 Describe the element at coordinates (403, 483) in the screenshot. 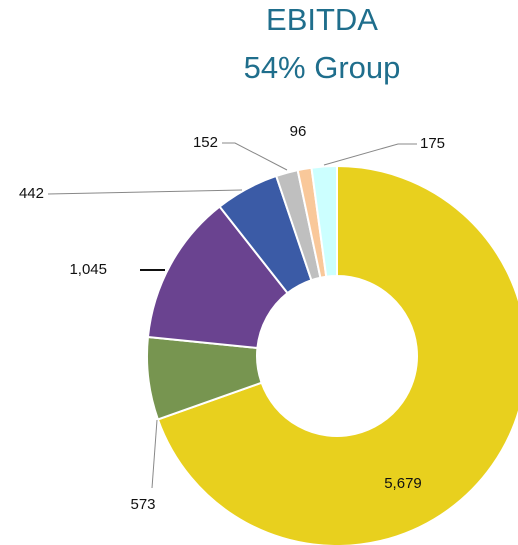

I see `data-label: 5,679` at that location.